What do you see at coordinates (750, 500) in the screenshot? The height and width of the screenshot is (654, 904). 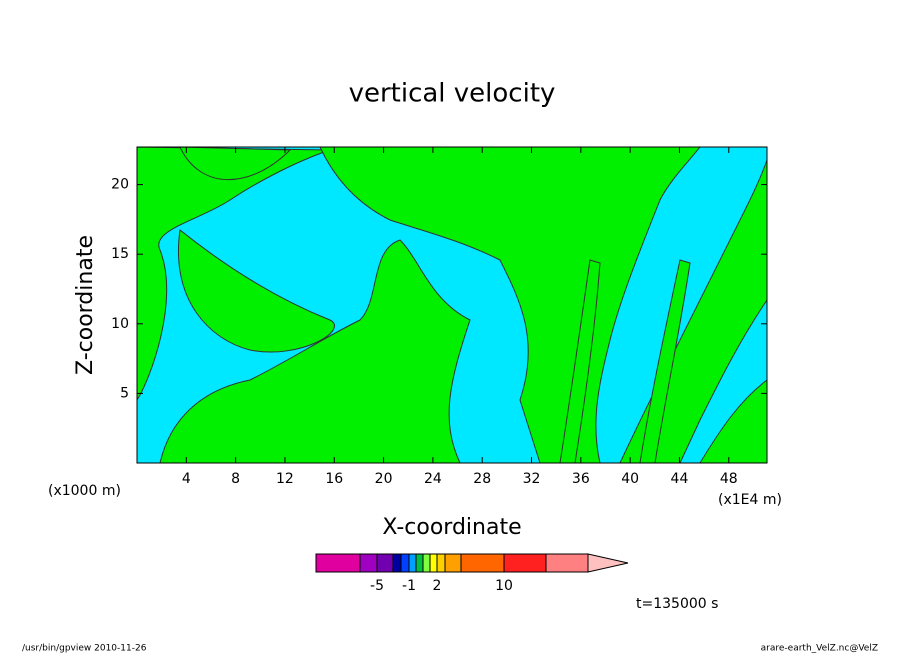 I see `x-unit-label: (x1E4 m)` at bounding box center [750, 500].